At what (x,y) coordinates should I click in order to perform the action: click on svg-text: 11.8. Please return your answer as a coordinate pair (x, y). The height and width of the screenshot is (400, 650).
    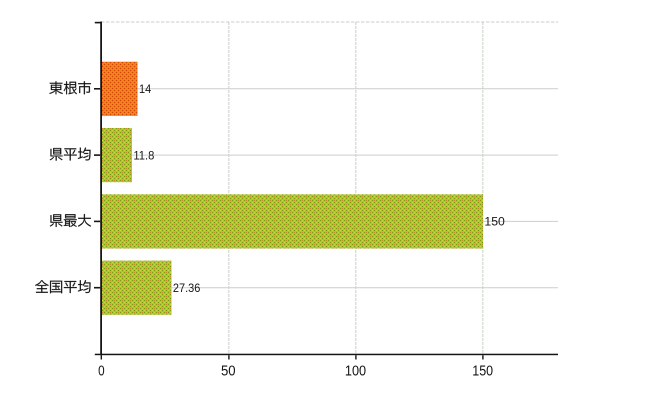
    Looking at the image, I should click on (143, 156).